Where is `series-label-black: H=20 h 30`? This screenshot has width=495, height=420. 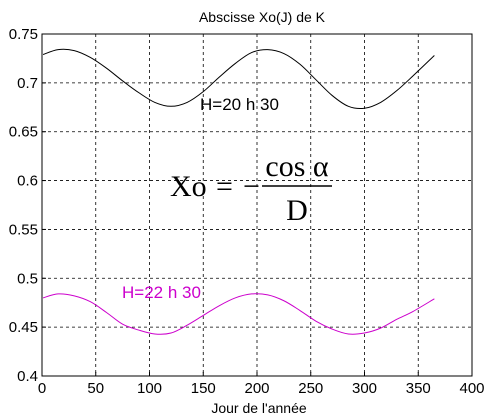
series-label-black: H=20 h 30 is located at coordinates (239, 104).